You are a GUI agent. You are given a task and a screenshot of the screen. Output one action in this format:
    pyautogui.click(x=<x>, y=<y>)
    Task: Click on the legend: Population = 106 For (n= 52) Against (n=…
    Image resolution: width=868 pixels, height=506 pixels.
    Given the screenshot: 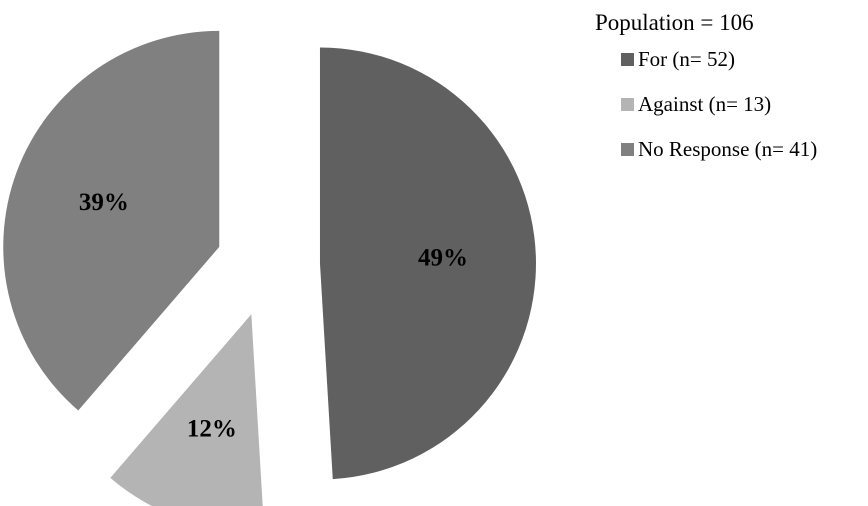 What is the action you would take?
    pyautogui.click(x=706, y=94)
    